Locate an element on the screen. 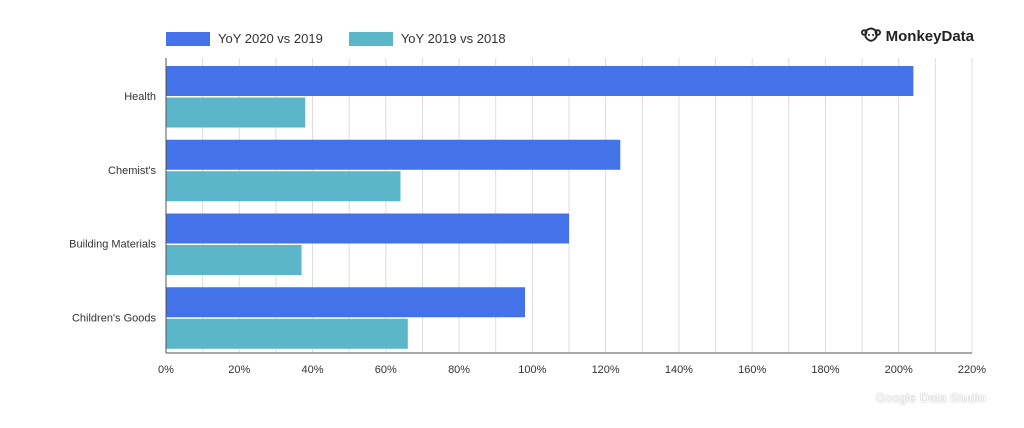 The image size is (1024, 428). brand-logo: MonkeyData is located at coordinates (917, 36).